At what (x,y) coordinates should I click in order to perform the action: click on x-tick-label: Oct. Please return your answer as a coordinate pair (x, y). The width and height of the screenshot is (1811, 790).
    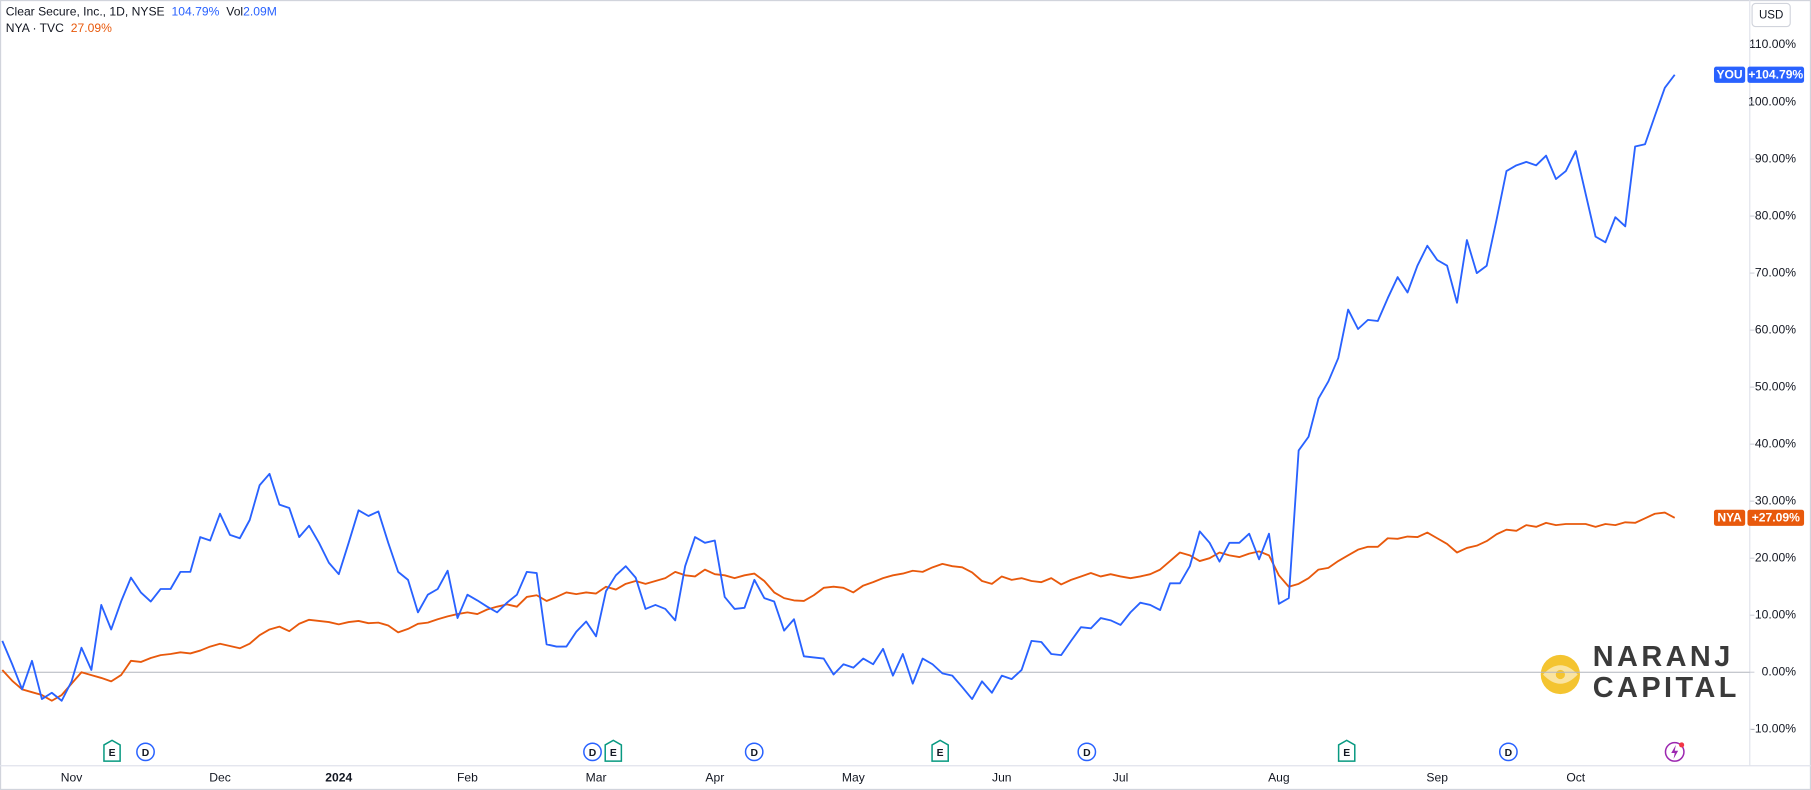
    Looking at the image, I should click on (1575, 778).